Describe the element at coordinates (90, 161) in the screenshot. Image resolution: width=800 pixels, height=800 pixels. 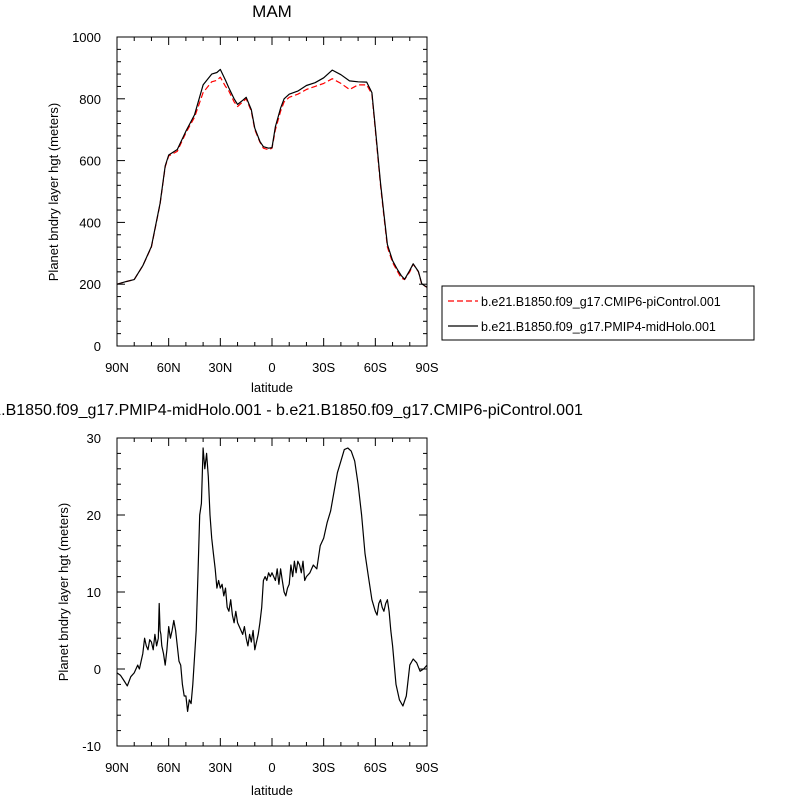
I see `top-y-tick-label: 600` at that location.